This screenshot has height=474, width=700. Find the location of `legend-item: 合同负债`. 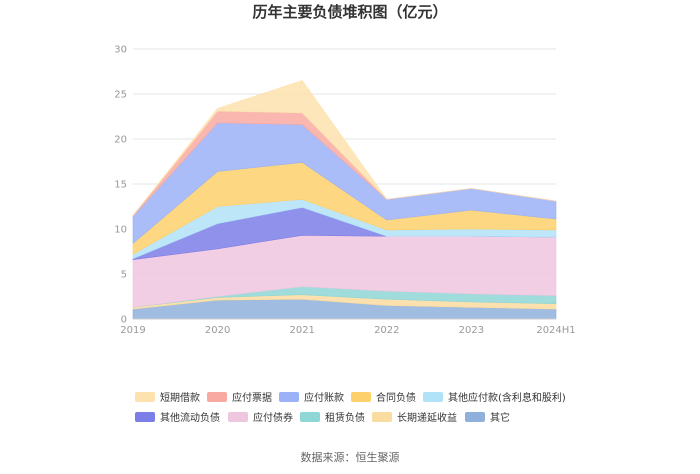

legend-item: 合同负债 is located at coordinates (383, 397).